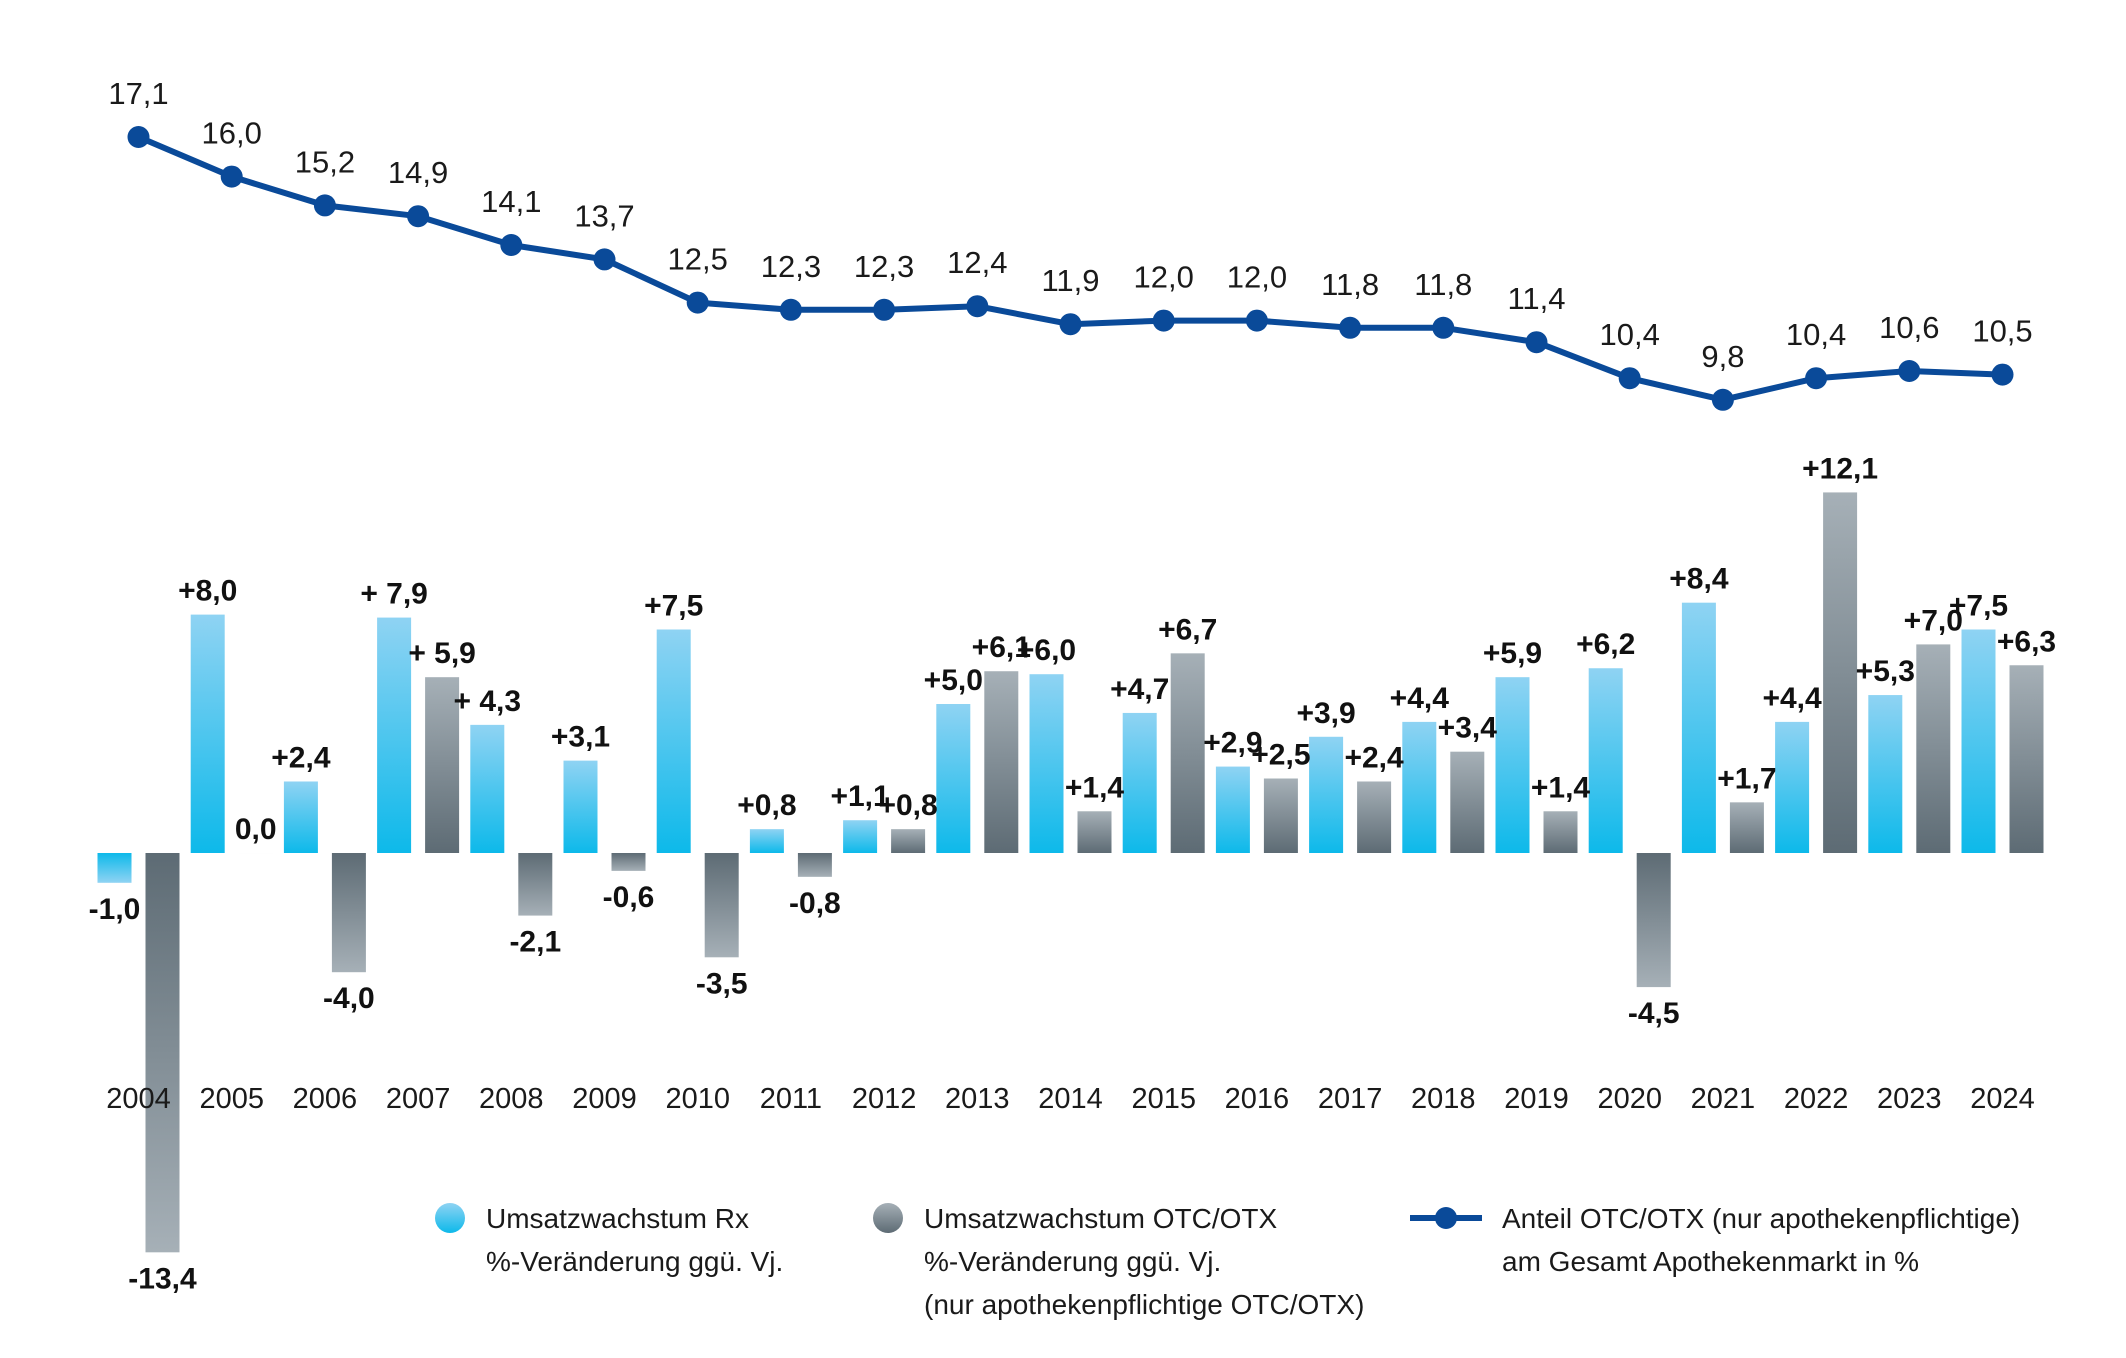 This screenshot has height=1358, width=2126. Describe the element at coordinates (1536, 1099) in the screenshot. I see `x-tick-label: 2019` at that location.